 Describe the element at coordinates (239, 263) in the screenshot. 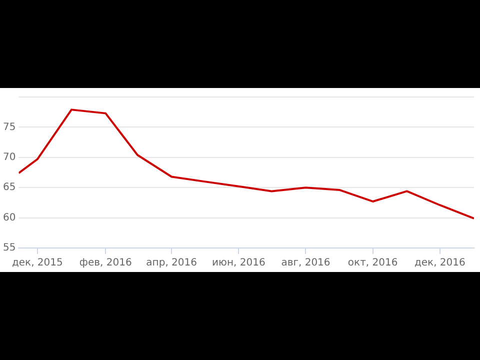

I see `x-tick-label: июн, 2016` at that location.